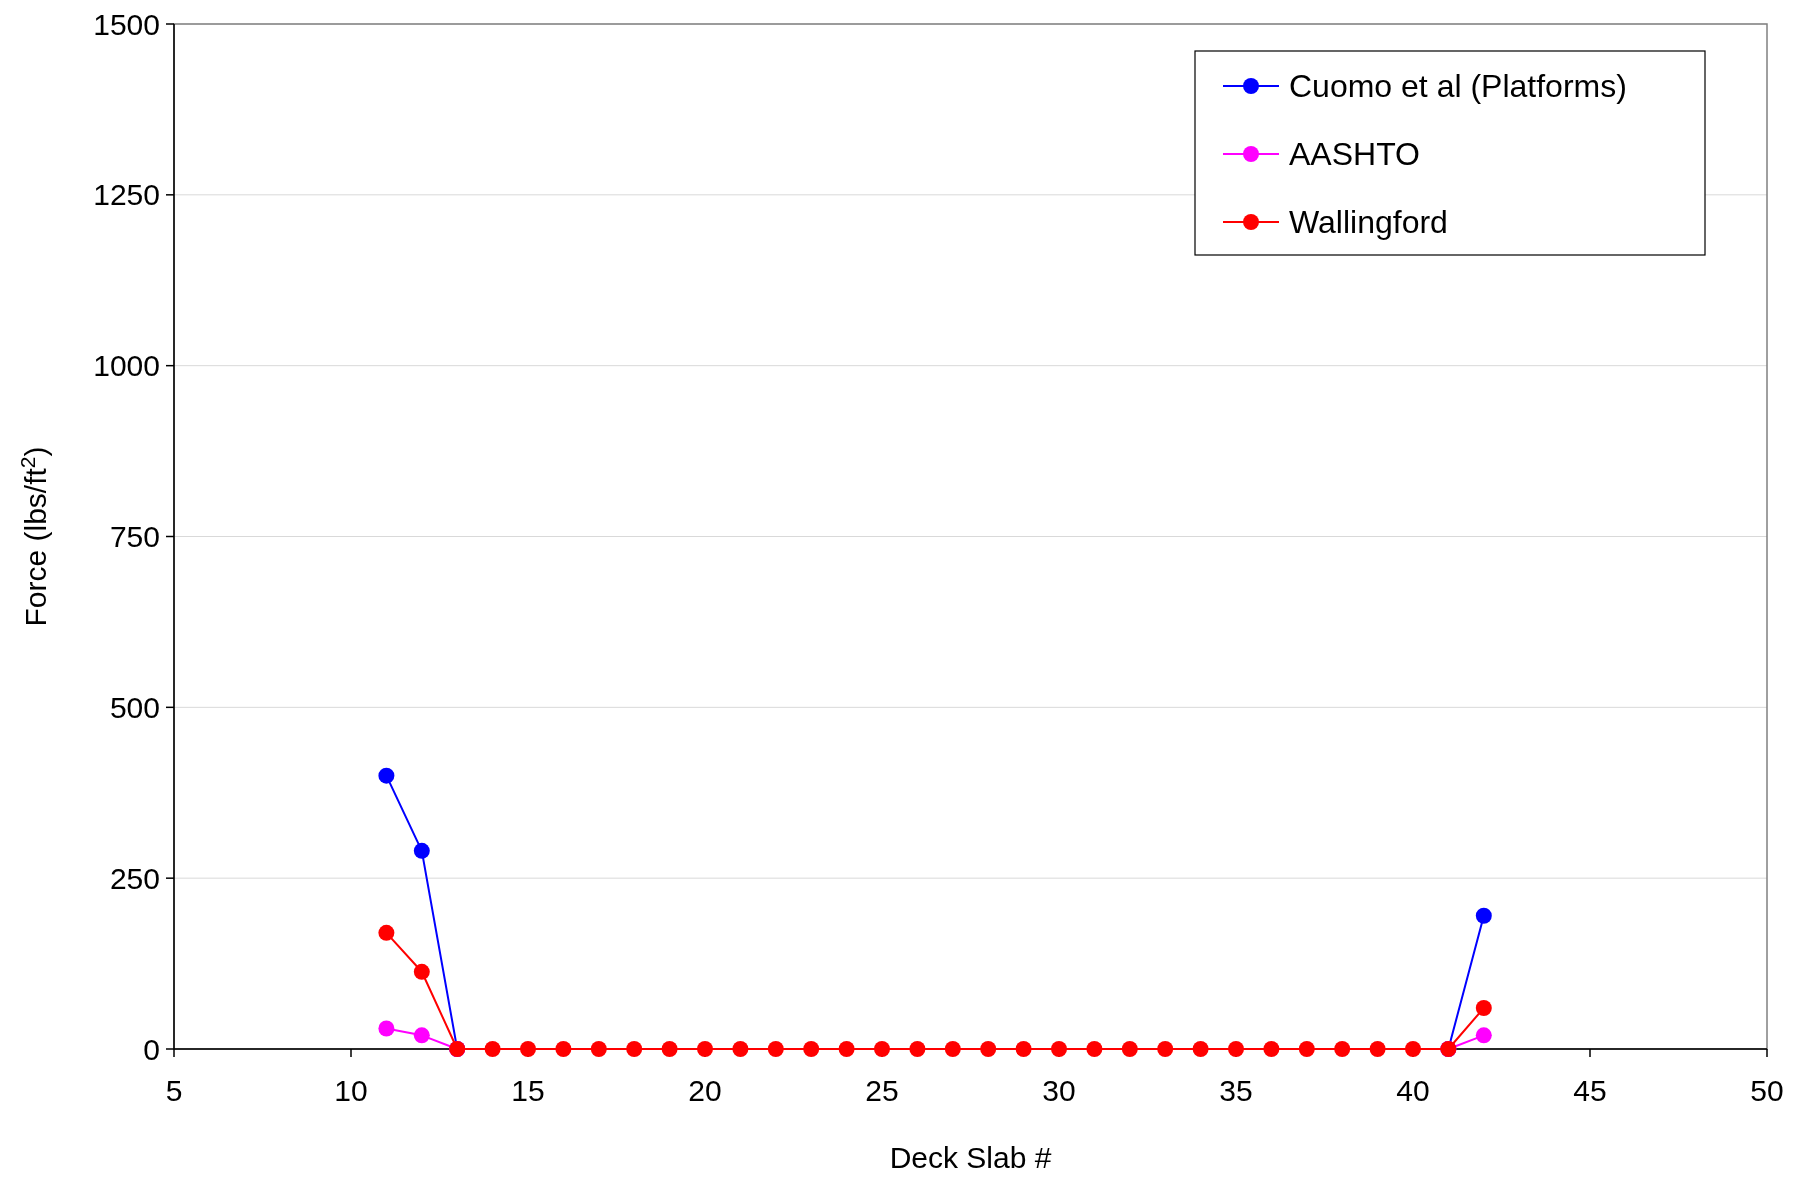 This screenshot has height=1178, width=1807. Describe the element at coordinates (705, 1090) in the screenshot. I see `x-tick-label: 20` at that location.